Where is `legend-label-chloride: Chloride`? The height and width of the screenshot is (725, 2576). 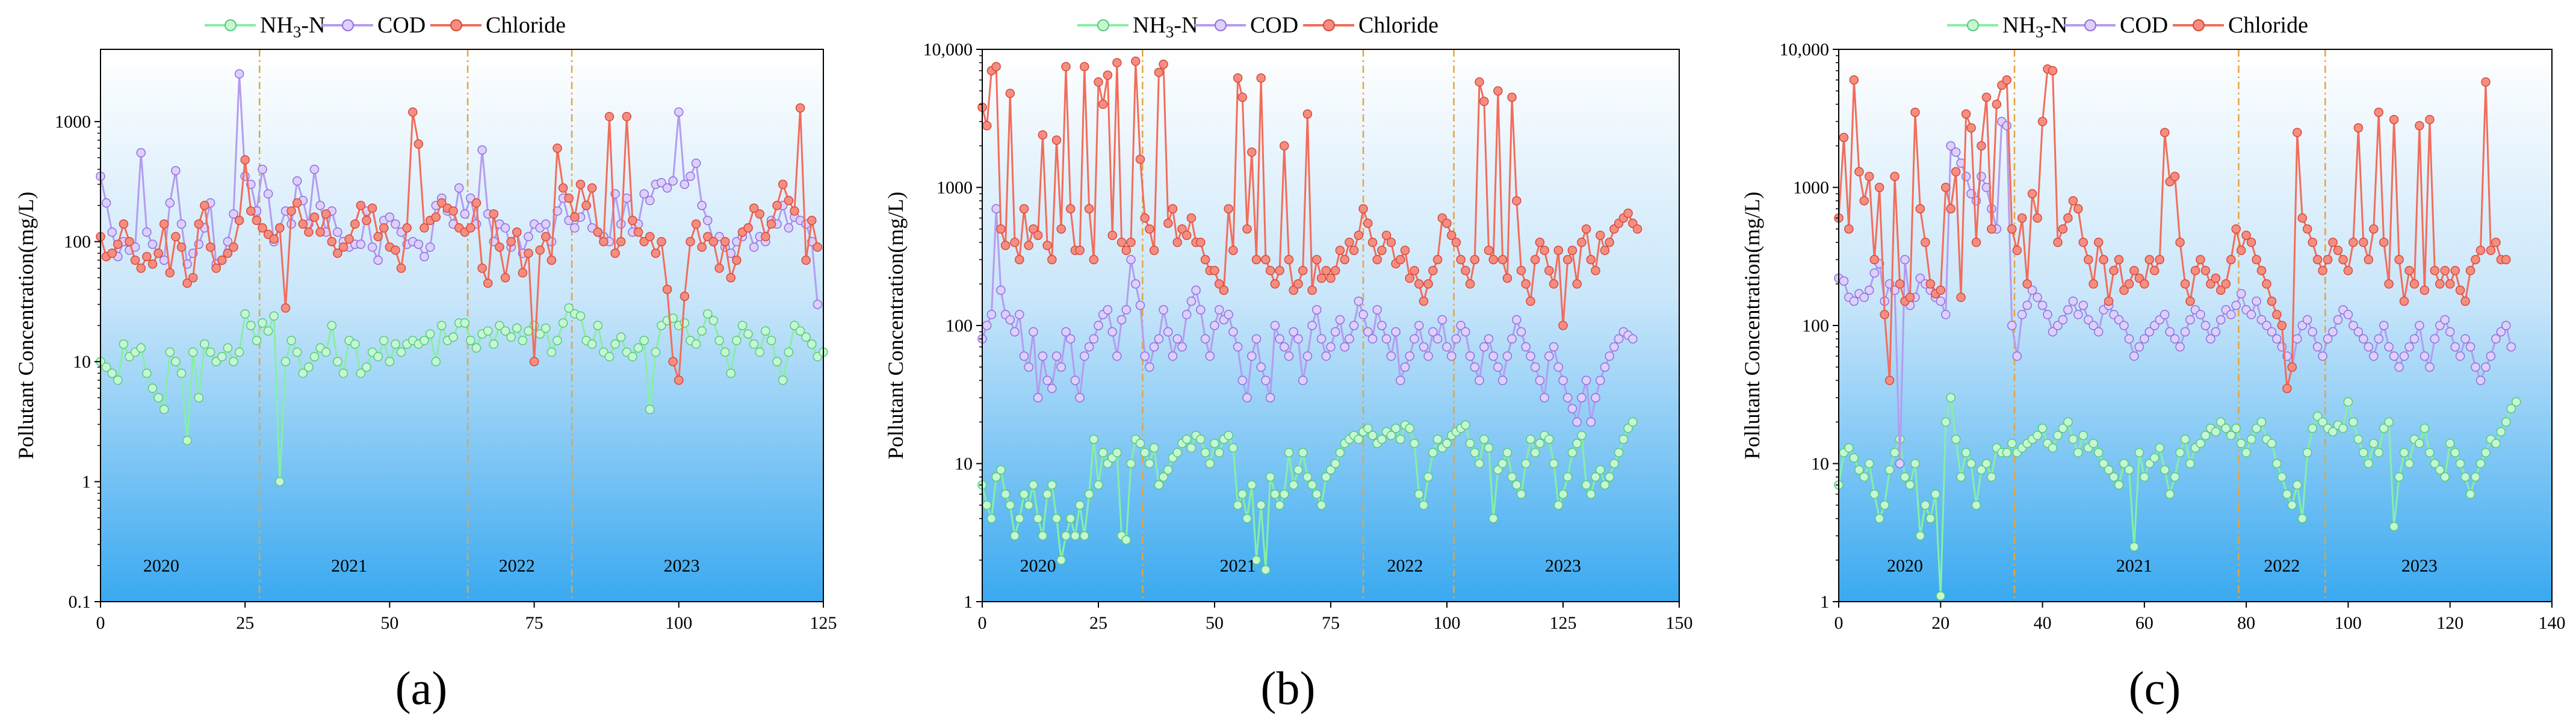
legend-label-chloride: Chloride is located at coordinates (2268, 25).